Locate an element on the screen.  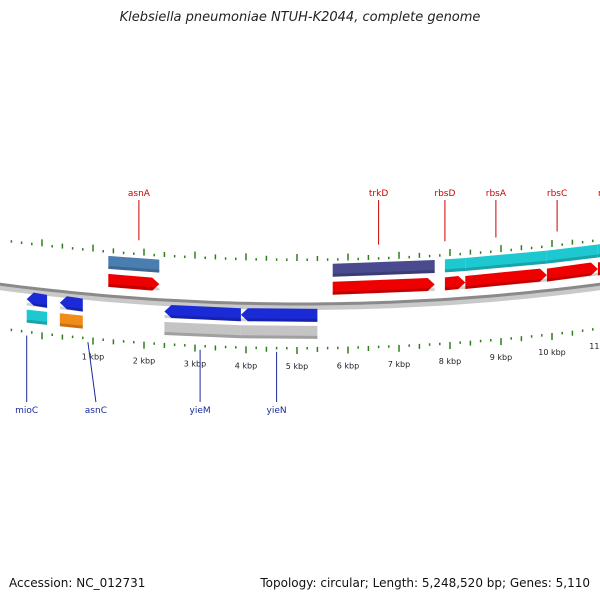
kbp-label: 11 kbp is located at coordinates (594, 346).